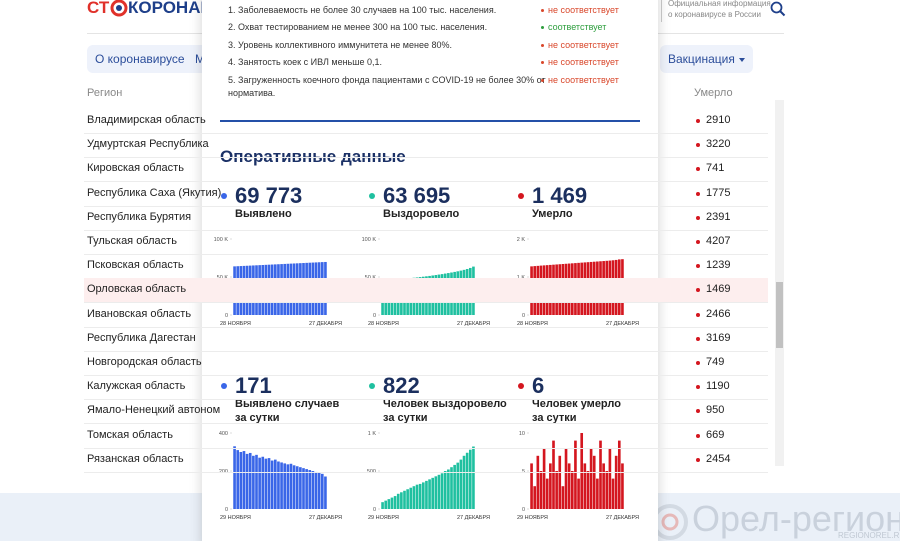  Describe the element at coordinates (796, 518) in the screenshot. I see `watermark-title: Орел-регион` at that location.